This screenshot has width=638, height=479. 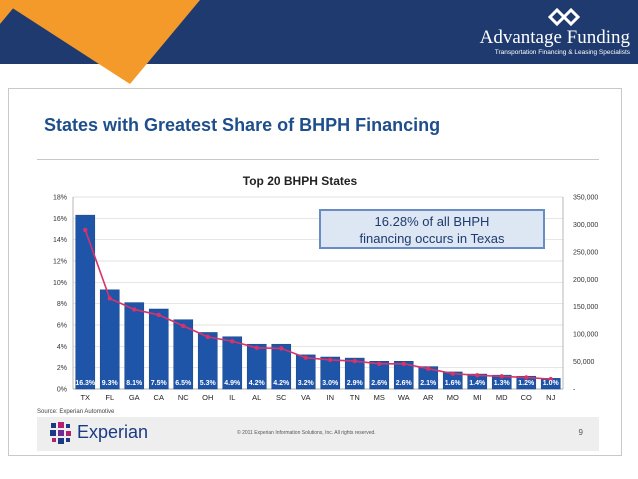 What do you see at coordinates (585, 280) in the screenshot?
I see `y-right-tick-label: 200,000` at bounding box center [585, 280].